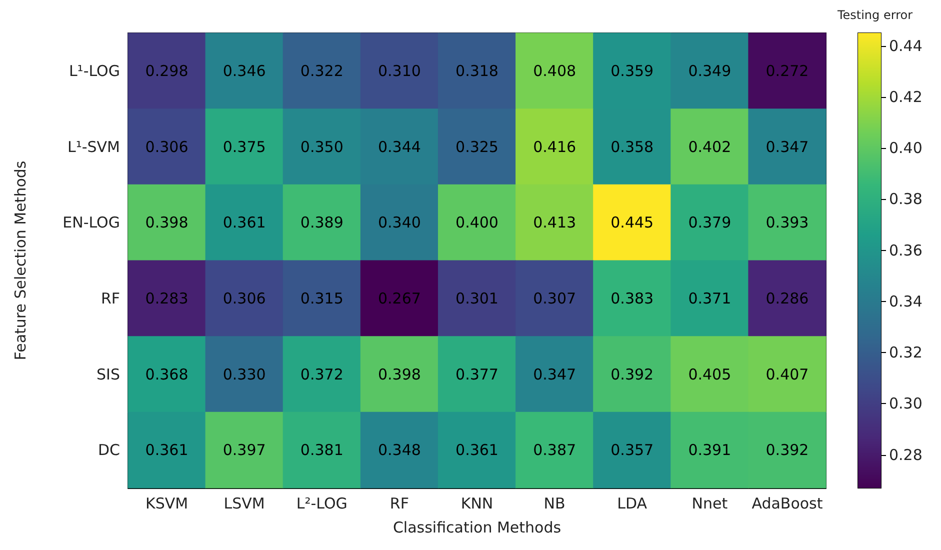 The height and width of the screenshot is (550, 941). What do you see at coordinates (93, 147) in the screenshot?
I see `y-tick-label: L¹-SVM` at bounding box center [93, 147].